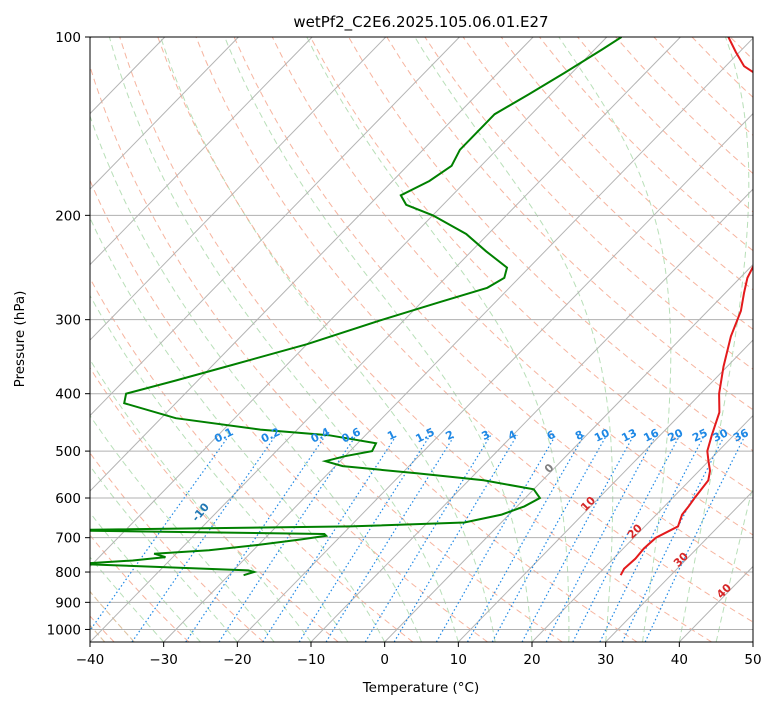 Image resolution: width=775 pixels, height=708 pixels. I want to click on x-axis-label: Temperature (°C), so click(421, 688).